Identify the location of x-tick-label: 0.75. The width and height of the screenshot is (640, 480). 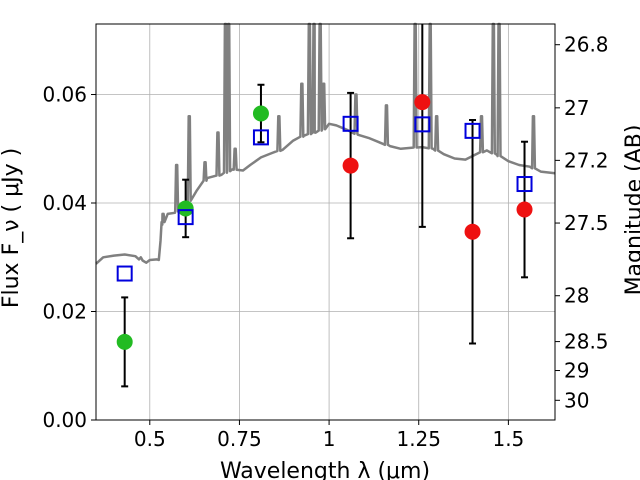
(239, 439).